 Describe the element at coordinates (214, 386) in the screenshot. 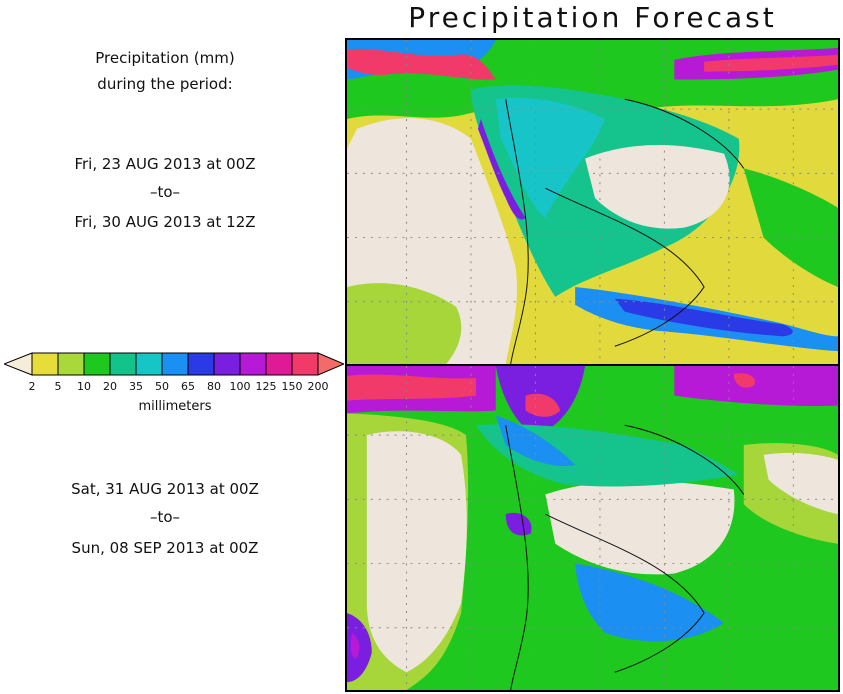

I see `legend-tick-label: 80` at that location.